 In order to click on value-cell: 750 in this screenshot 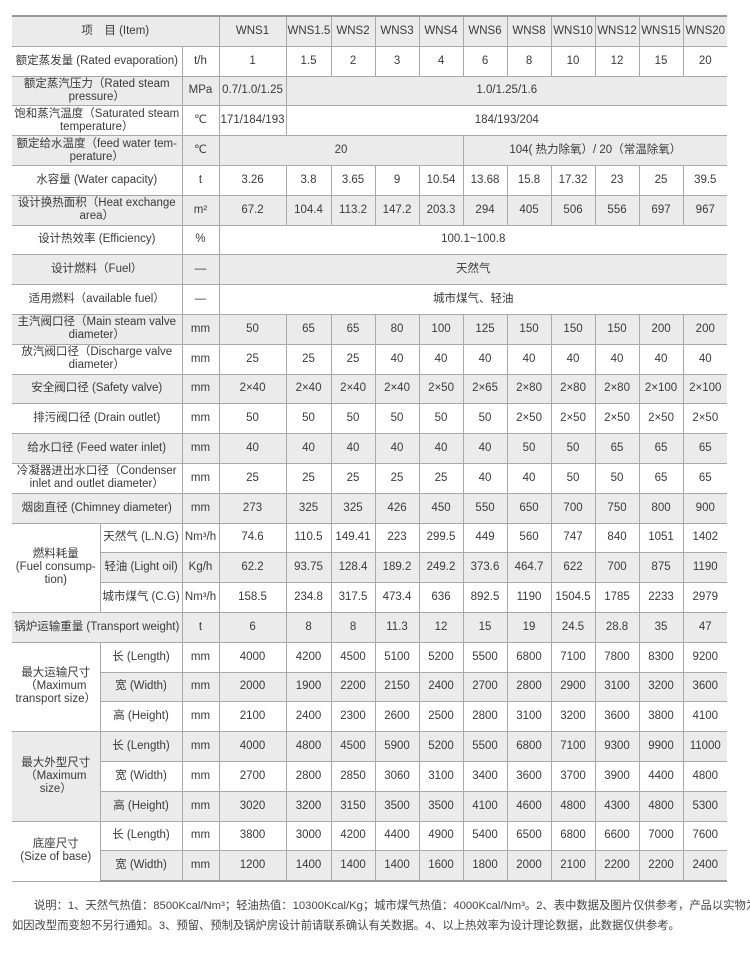, I will do `click(617, 508)`.